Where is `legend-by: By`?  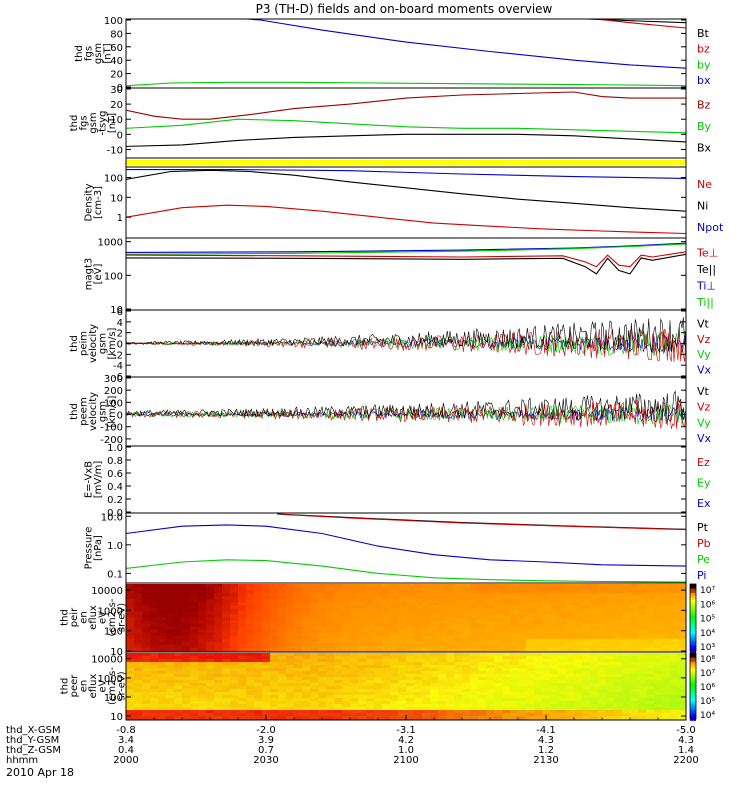 legend-by: By is located at coordinates (704, 126).